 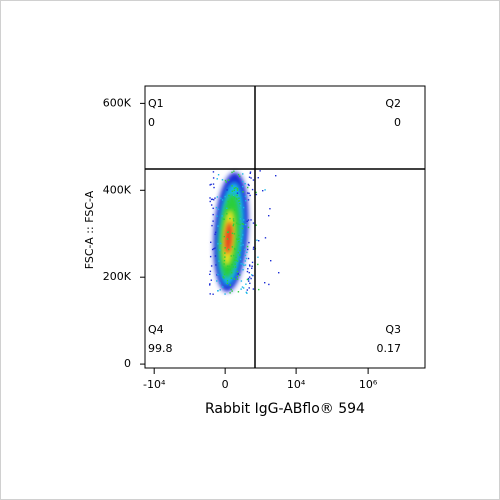 I want to click on quadrant-value: 0, so click(x=151, y=122).